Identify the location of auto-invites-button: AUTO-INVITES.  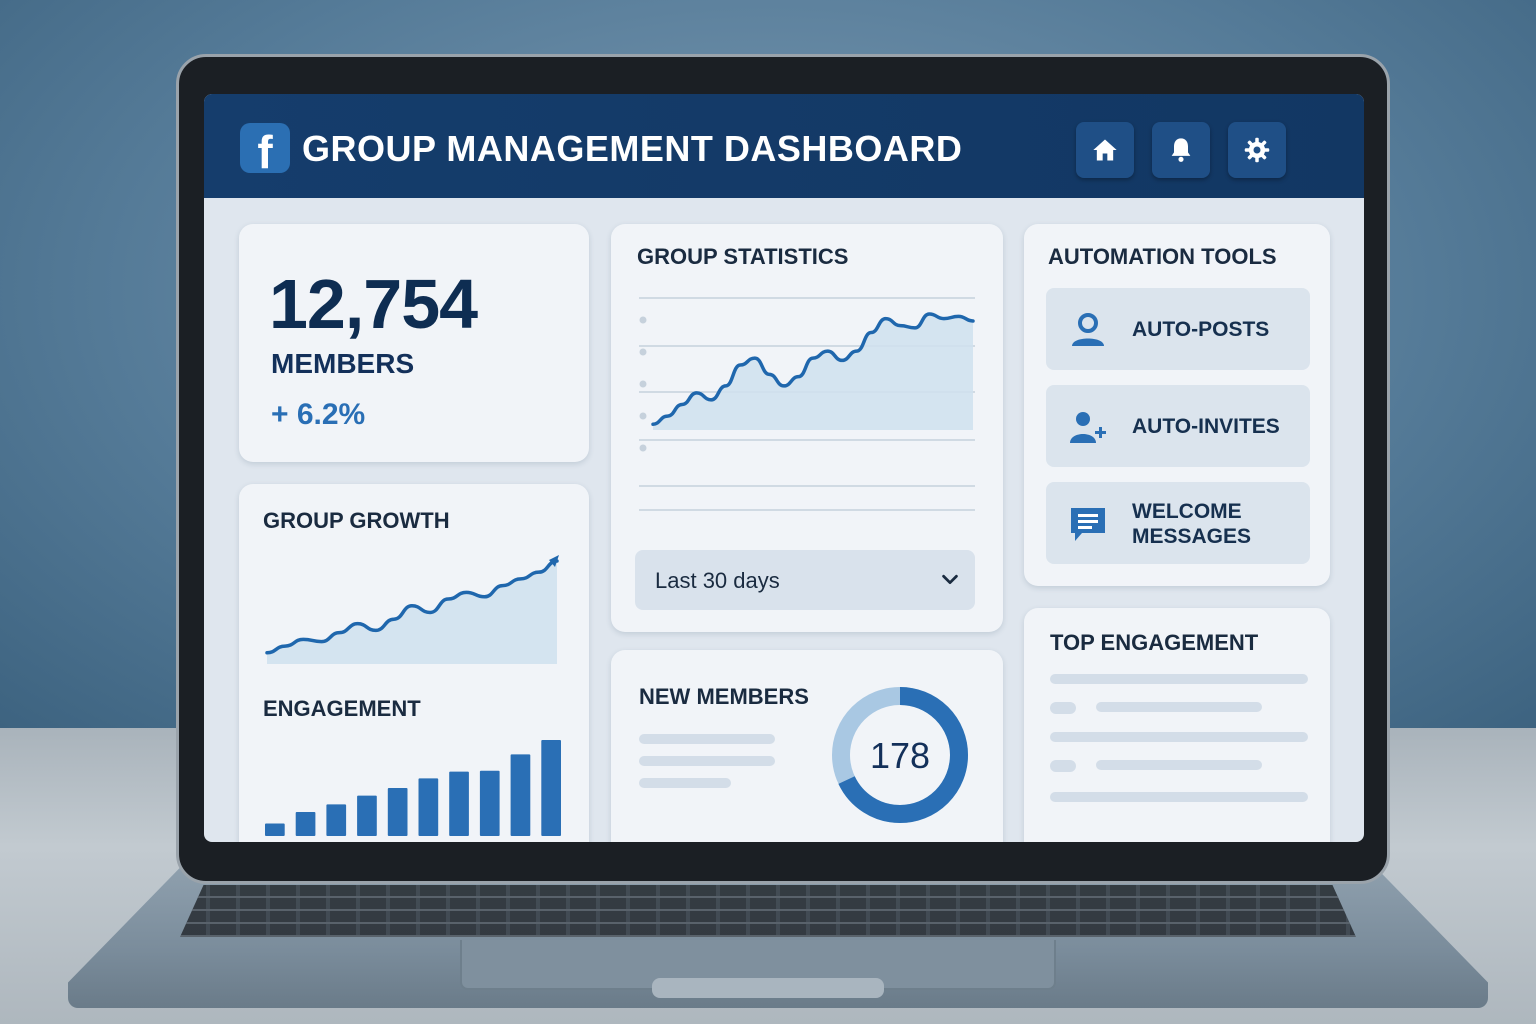
(1178, 426).